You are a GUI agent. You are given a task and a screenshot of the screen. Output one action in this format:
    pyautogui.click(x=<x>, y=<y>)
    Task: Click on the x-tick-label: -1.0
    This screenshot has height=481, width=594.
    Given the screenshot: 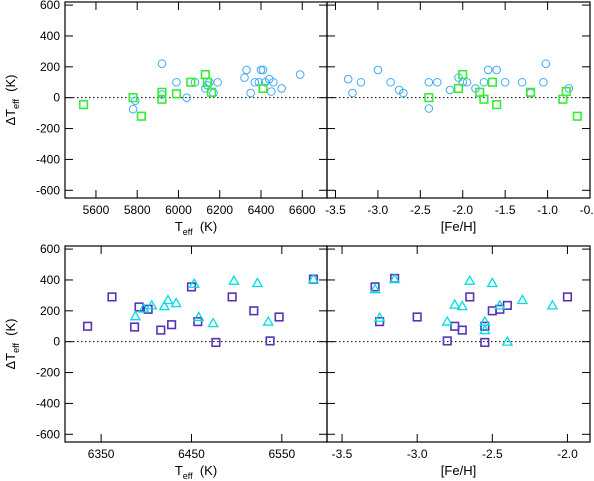 What is the action you would take?
    pyautogui.click(x=547, y=210)
    